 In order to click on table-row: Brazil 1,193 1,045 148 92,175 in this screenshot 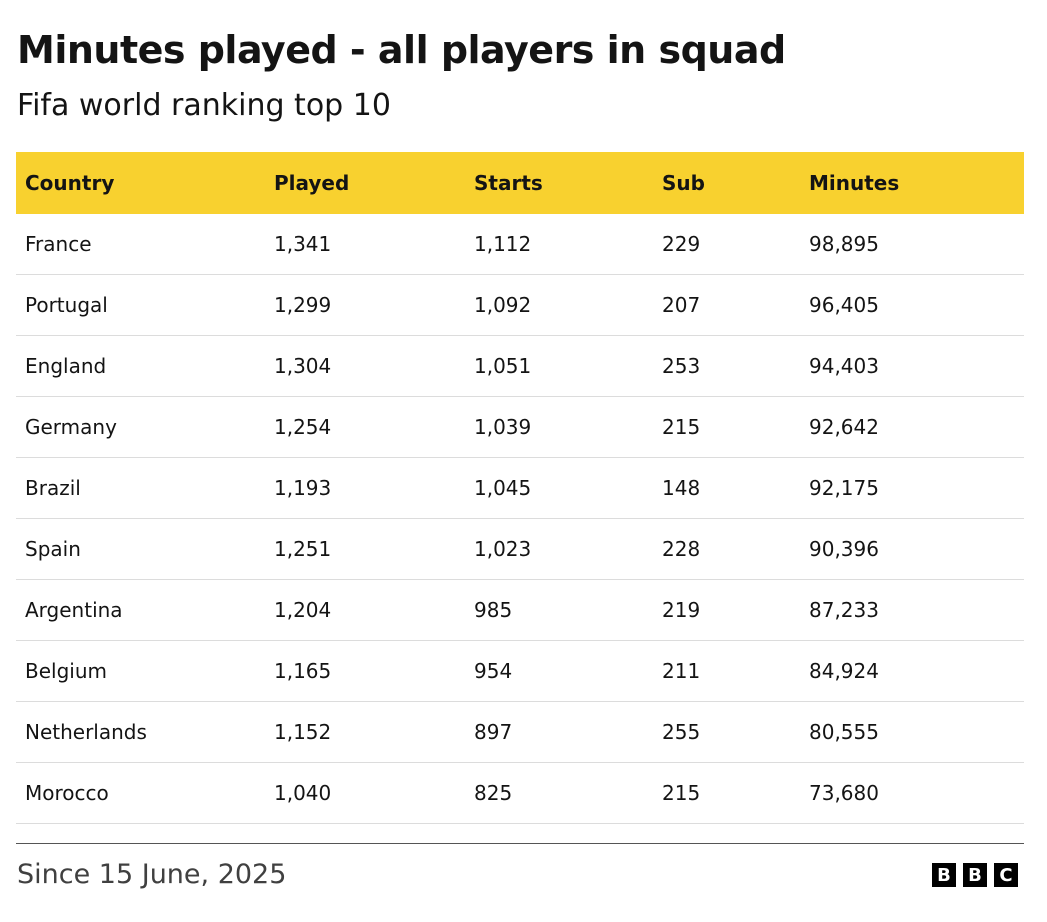, I will do `click(520, 488)`.